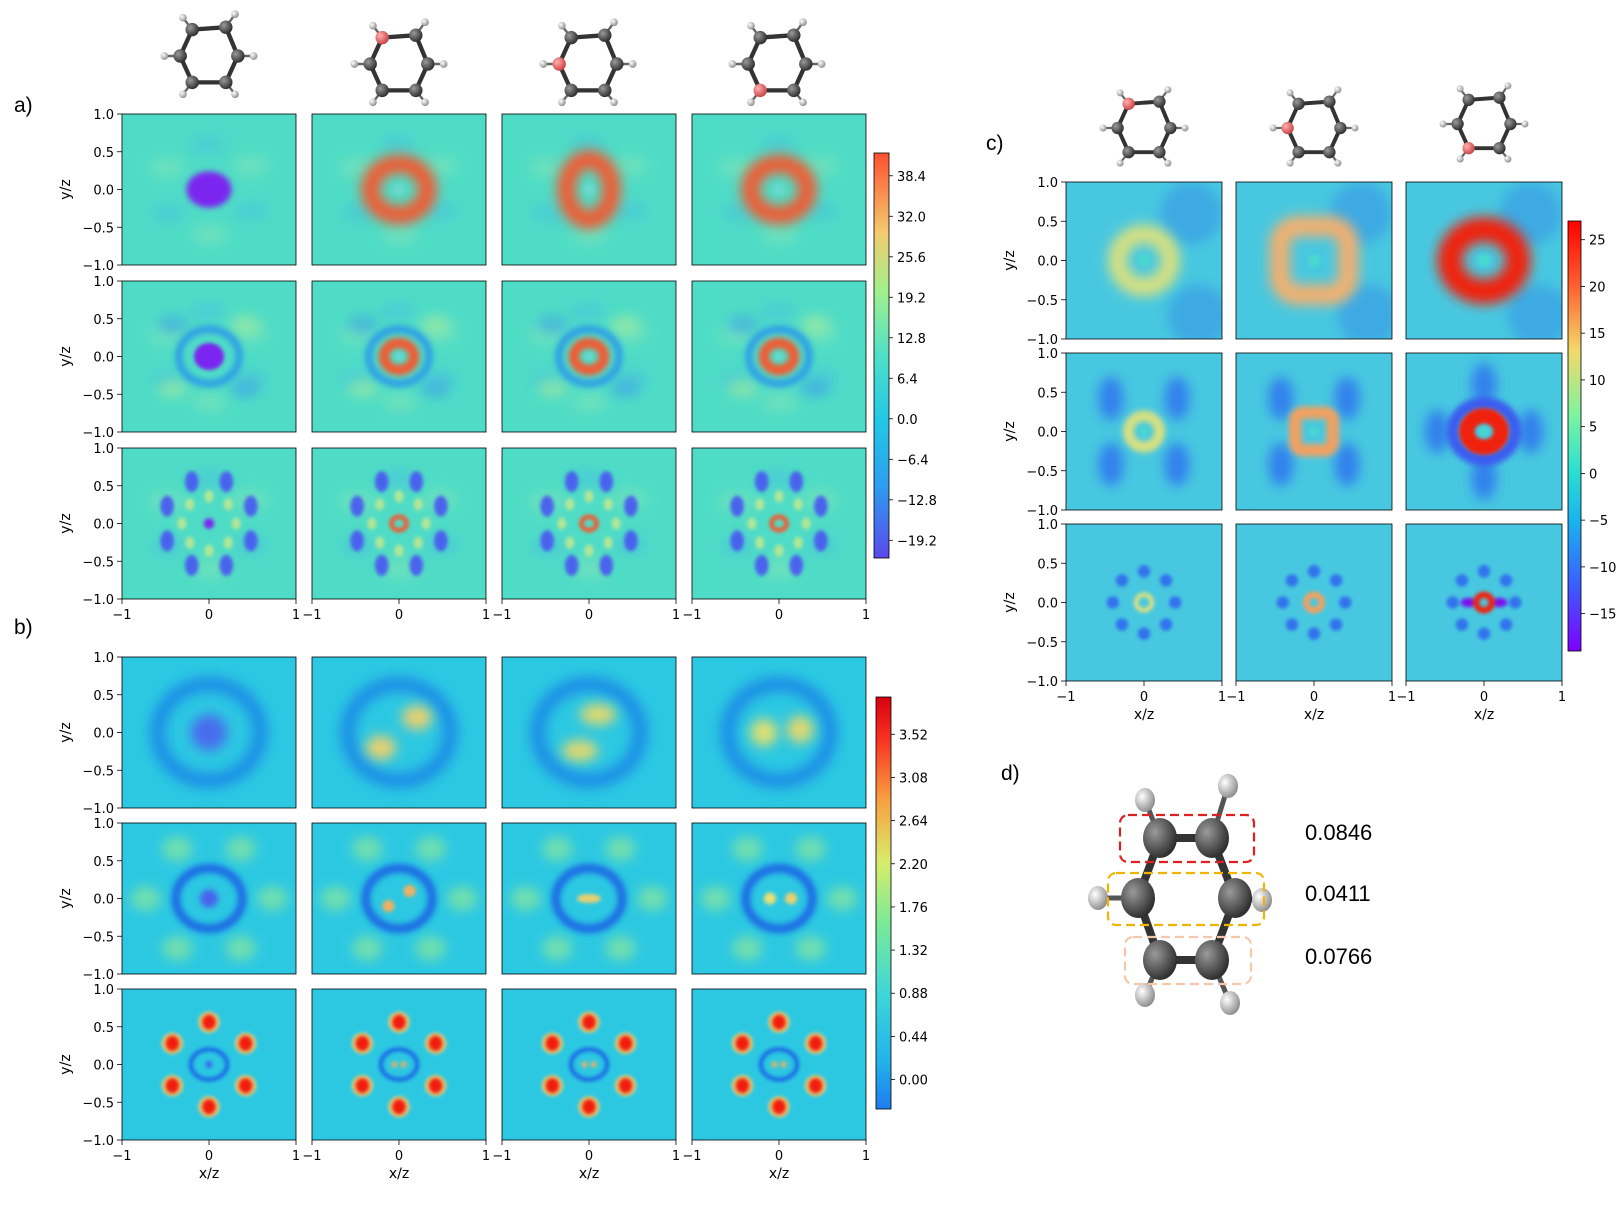 This screenshot has width=1622, height=1220. Describe the element at coordinates (209, 1064) in the screenshot. I see `heatmap-b-r3-c1` at that location.